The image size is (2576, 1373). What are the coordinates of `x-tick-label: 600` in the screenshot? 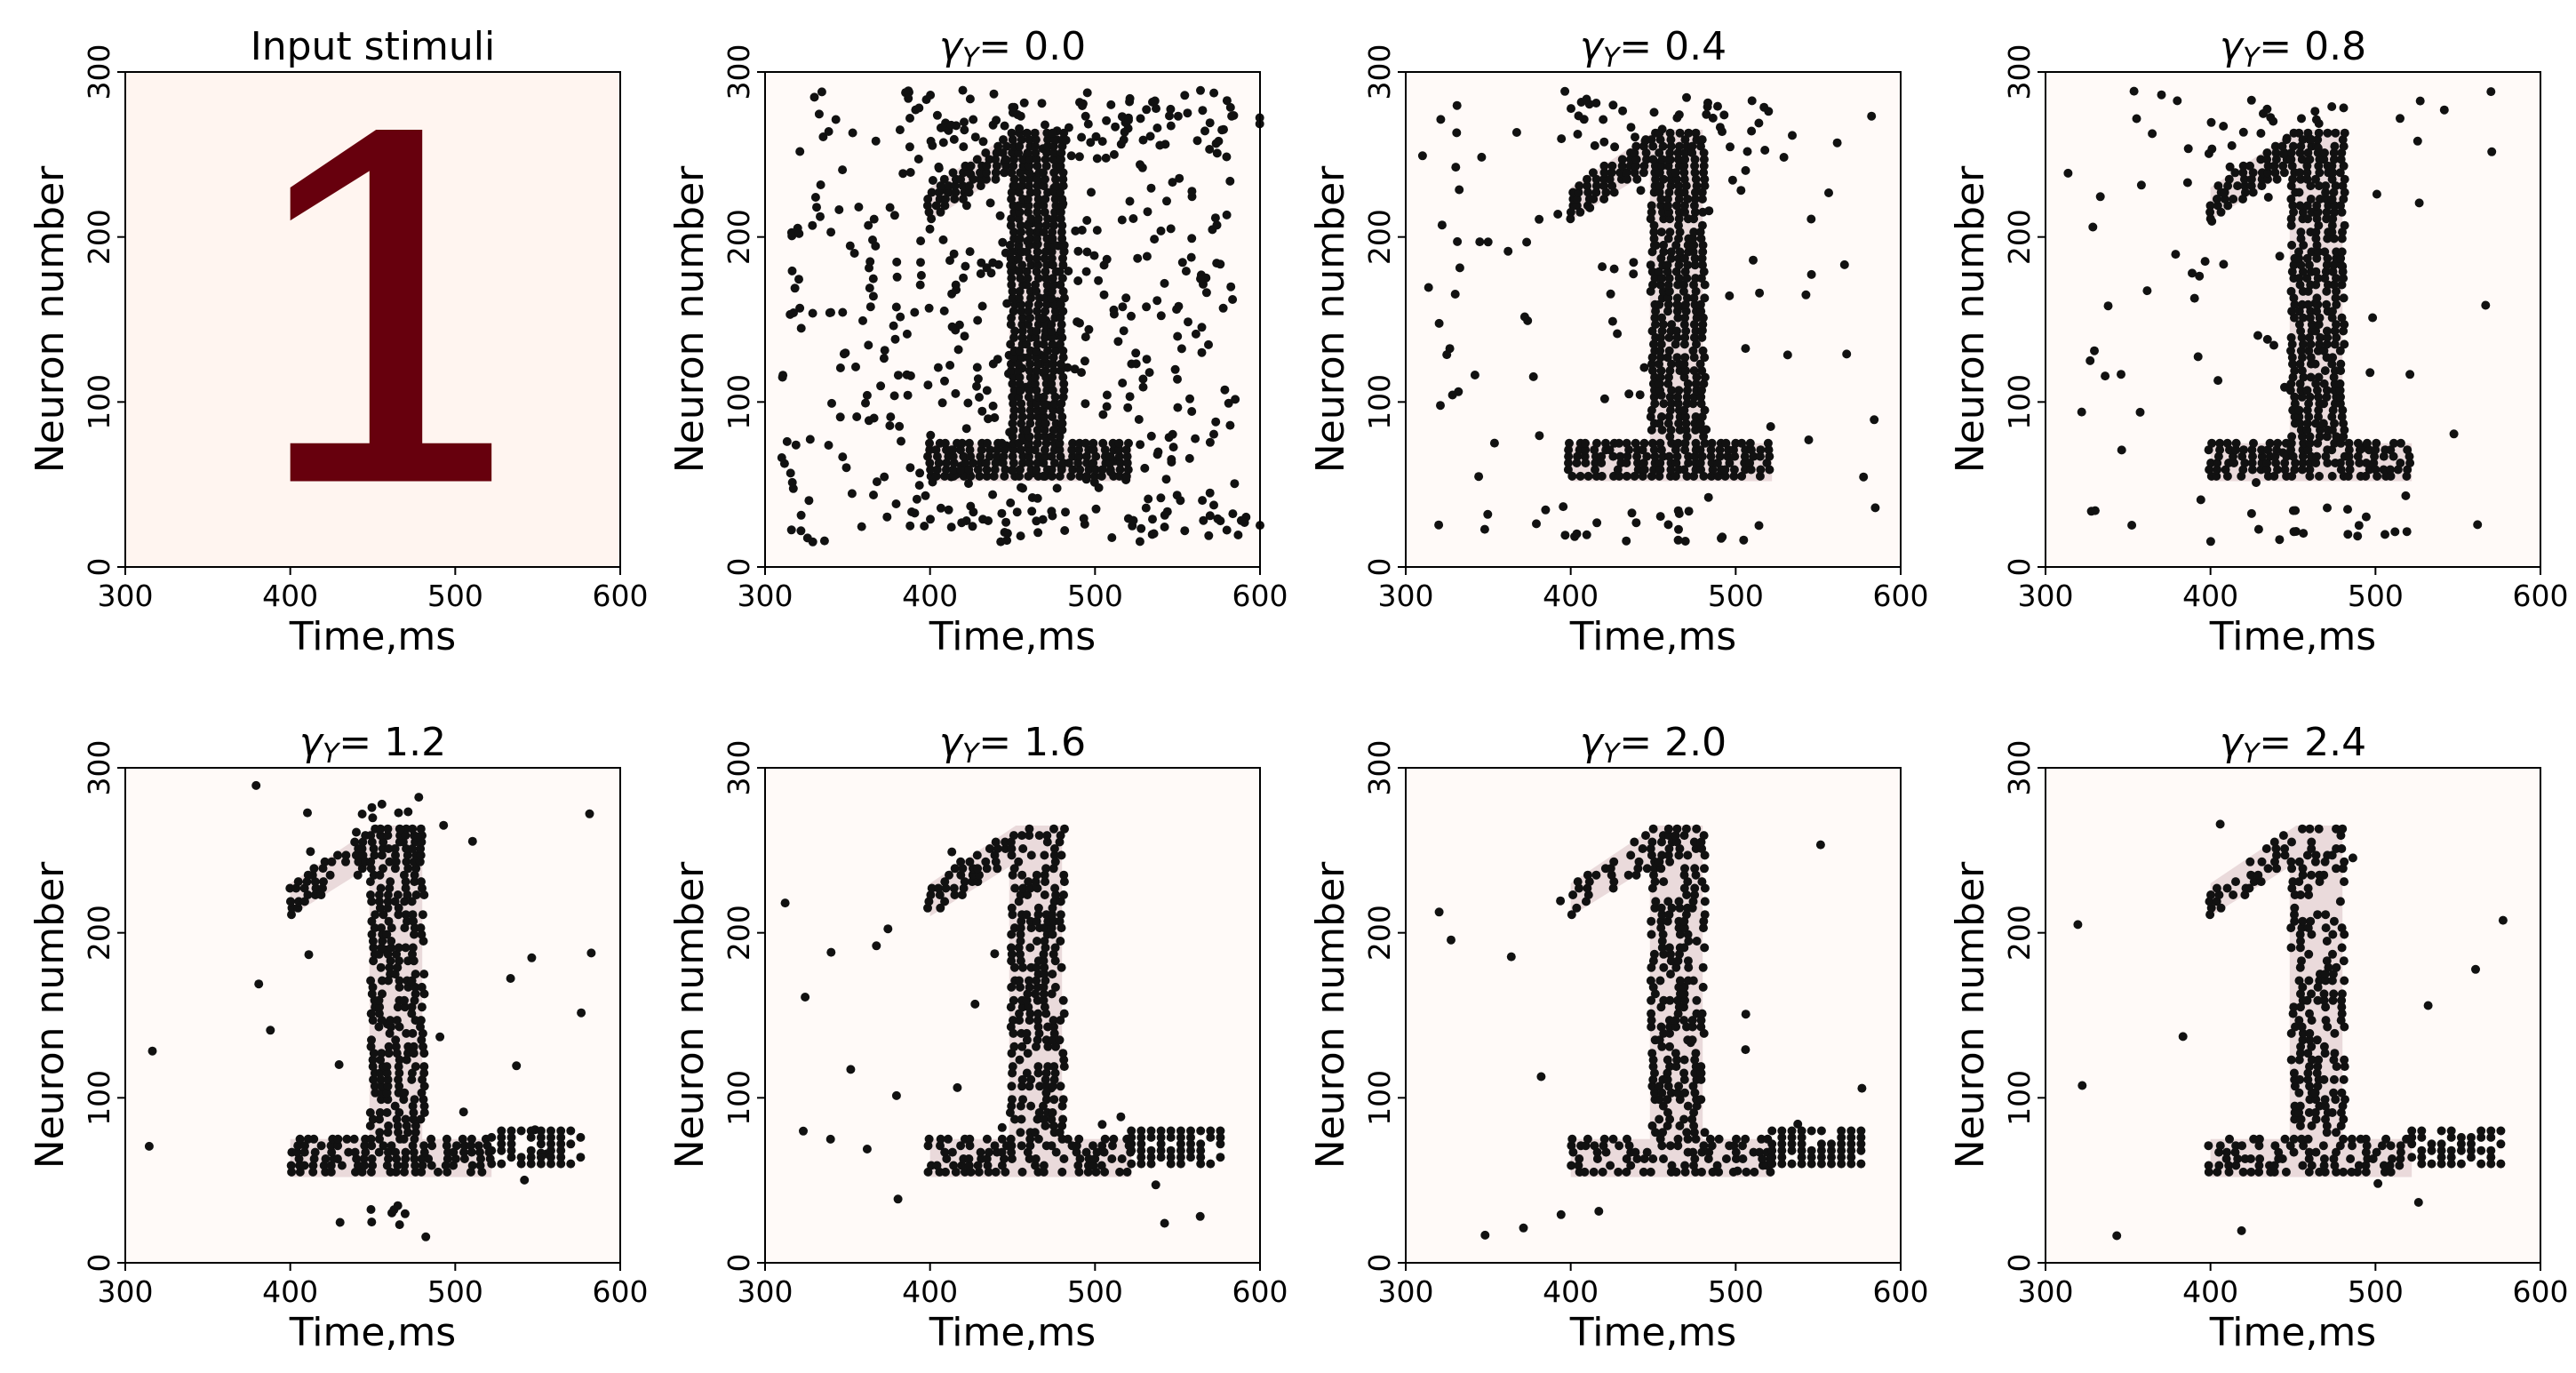 It's located at (1901, 1291).